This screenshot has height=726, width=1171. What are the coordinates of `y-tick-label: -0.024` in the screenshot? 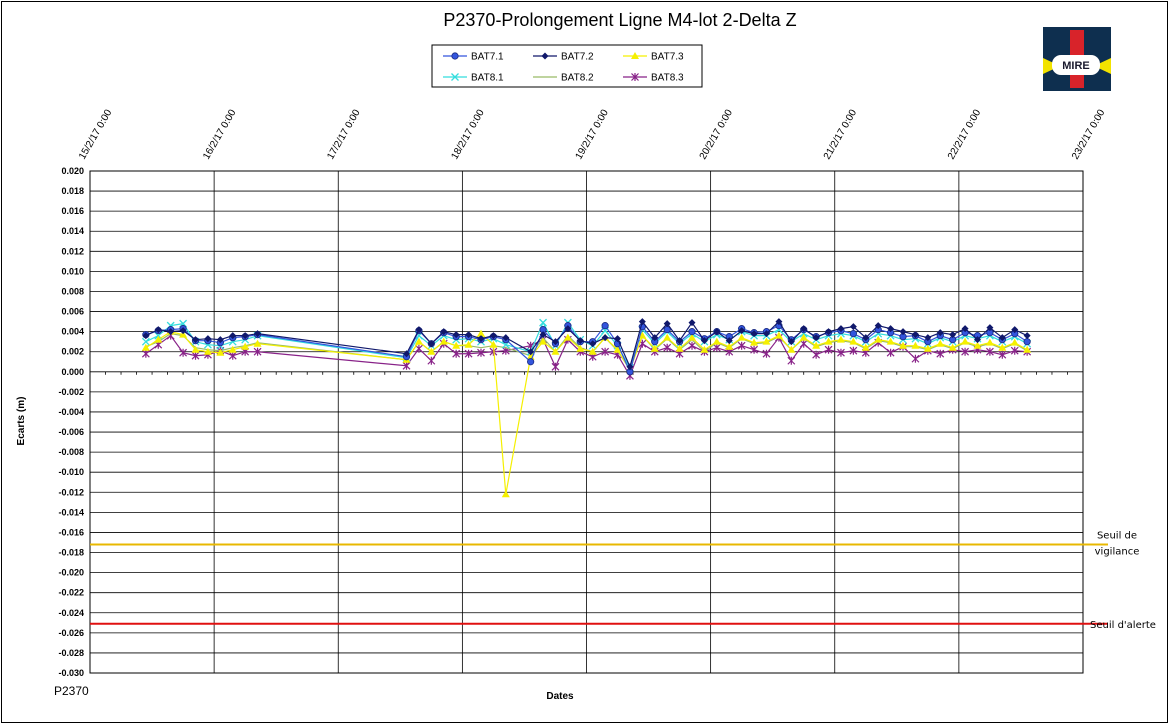 It's located at (71, 613).